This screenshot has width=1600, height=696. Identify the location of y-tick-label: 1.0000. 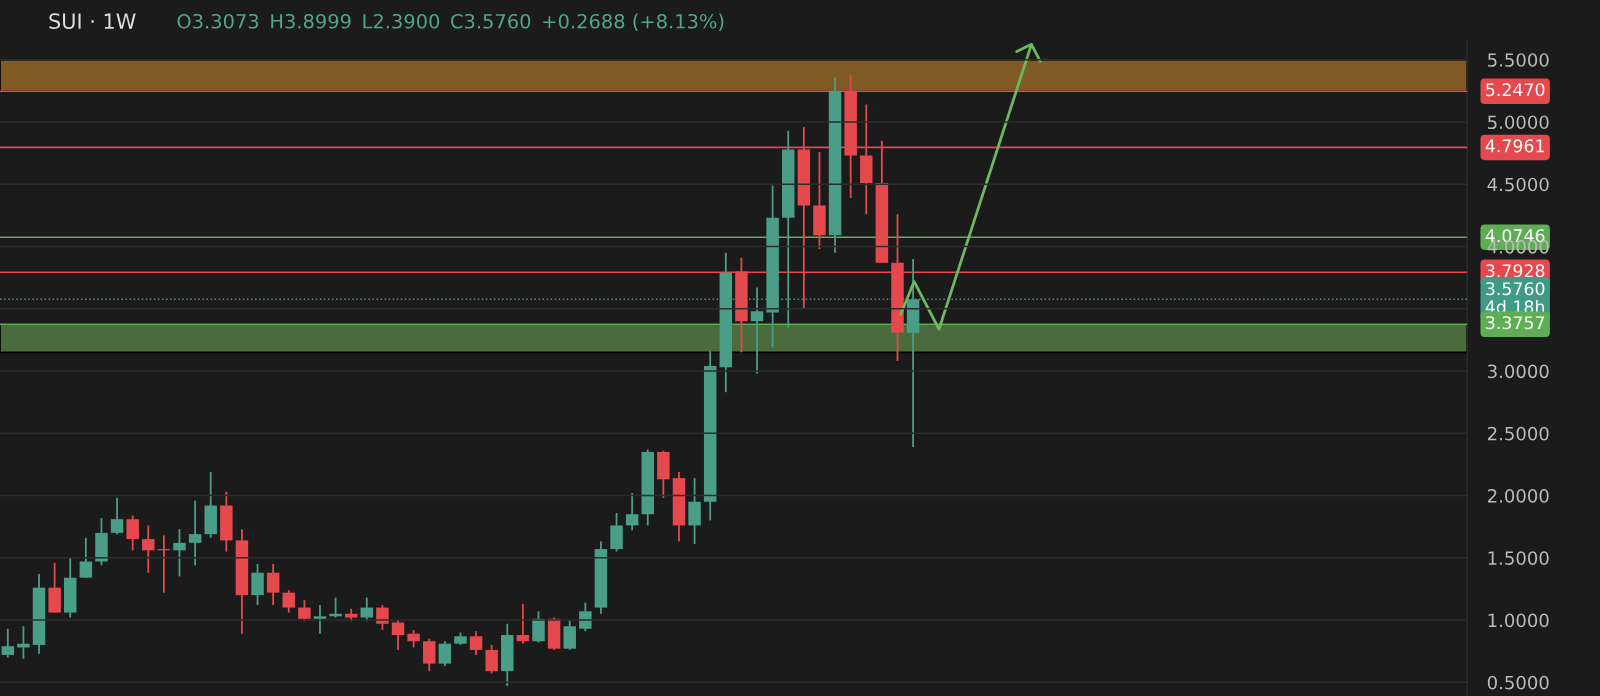
(1518, 620).